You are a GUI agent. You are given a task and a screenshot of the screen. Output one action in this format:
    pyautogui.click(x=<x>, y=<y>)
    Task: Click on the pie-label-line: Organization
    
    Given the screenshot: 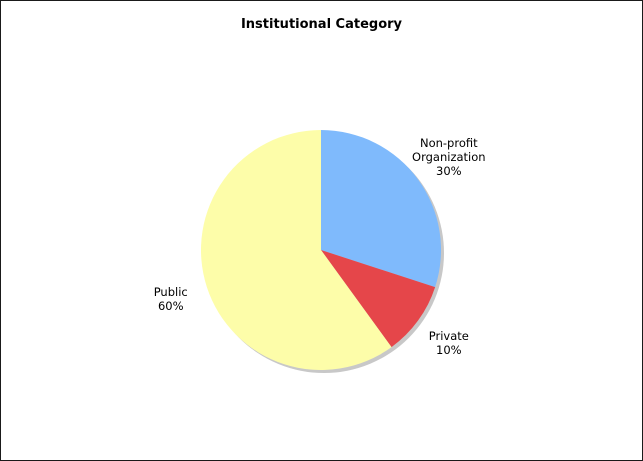 What is the action you would take?
    pyautogui.click(x=449, y=157)
    